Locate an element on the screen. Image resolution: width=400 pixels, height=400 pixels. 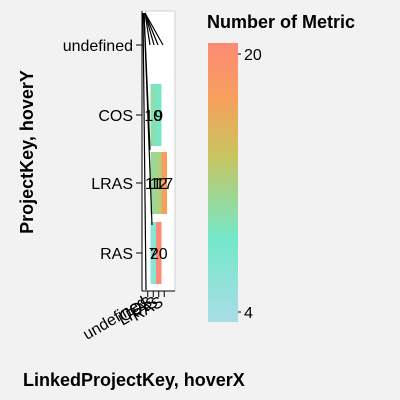
heatmap-cell-label: 12 is located at coordinates (159, 184).